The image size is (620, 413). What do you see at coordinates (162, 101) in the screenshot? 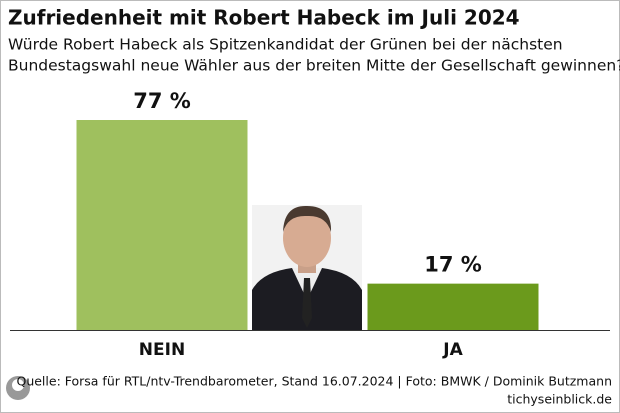
I see `value-label: 77 %` at bounding box center [162, 101].